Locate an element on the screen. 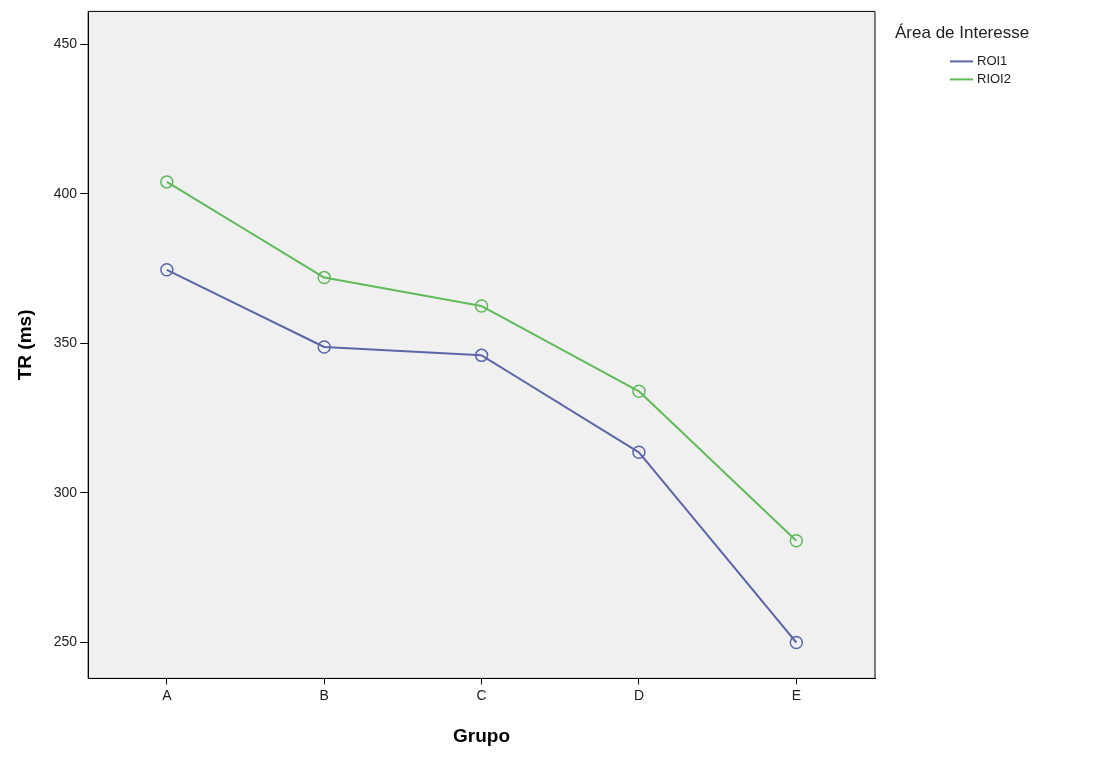 This screenshot has width=1115, height=762. x-tick-label: D is located at coordinates (639, 694).